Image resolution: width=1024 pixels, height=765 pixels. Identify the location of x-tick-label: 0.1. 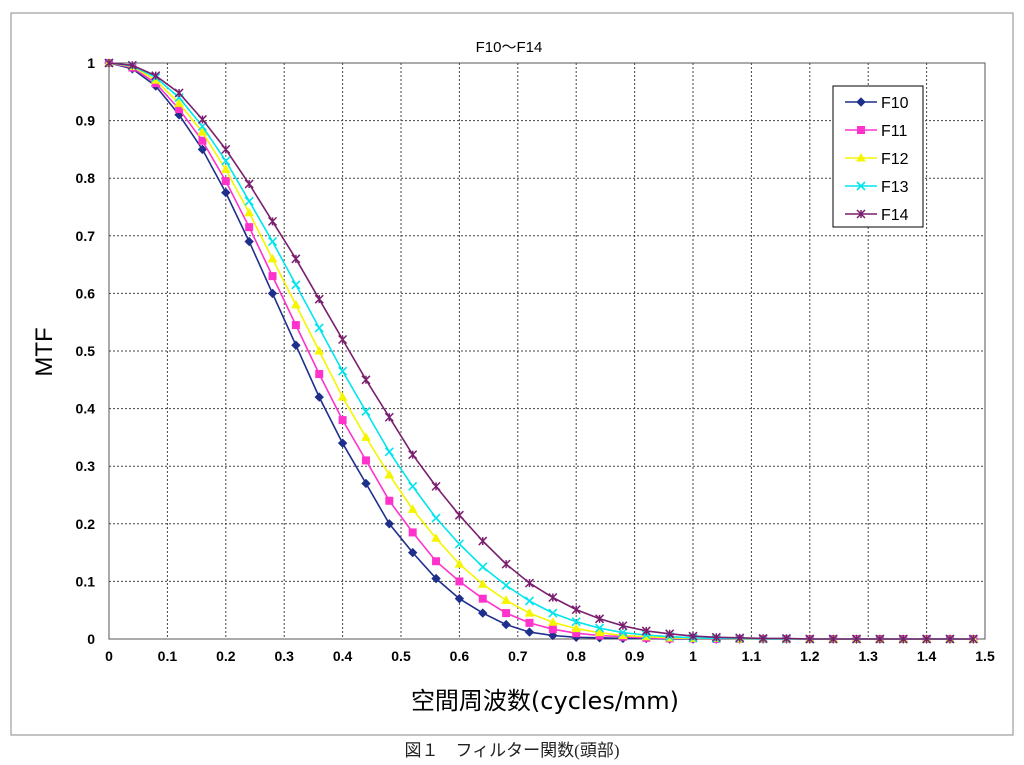
(168, 656).